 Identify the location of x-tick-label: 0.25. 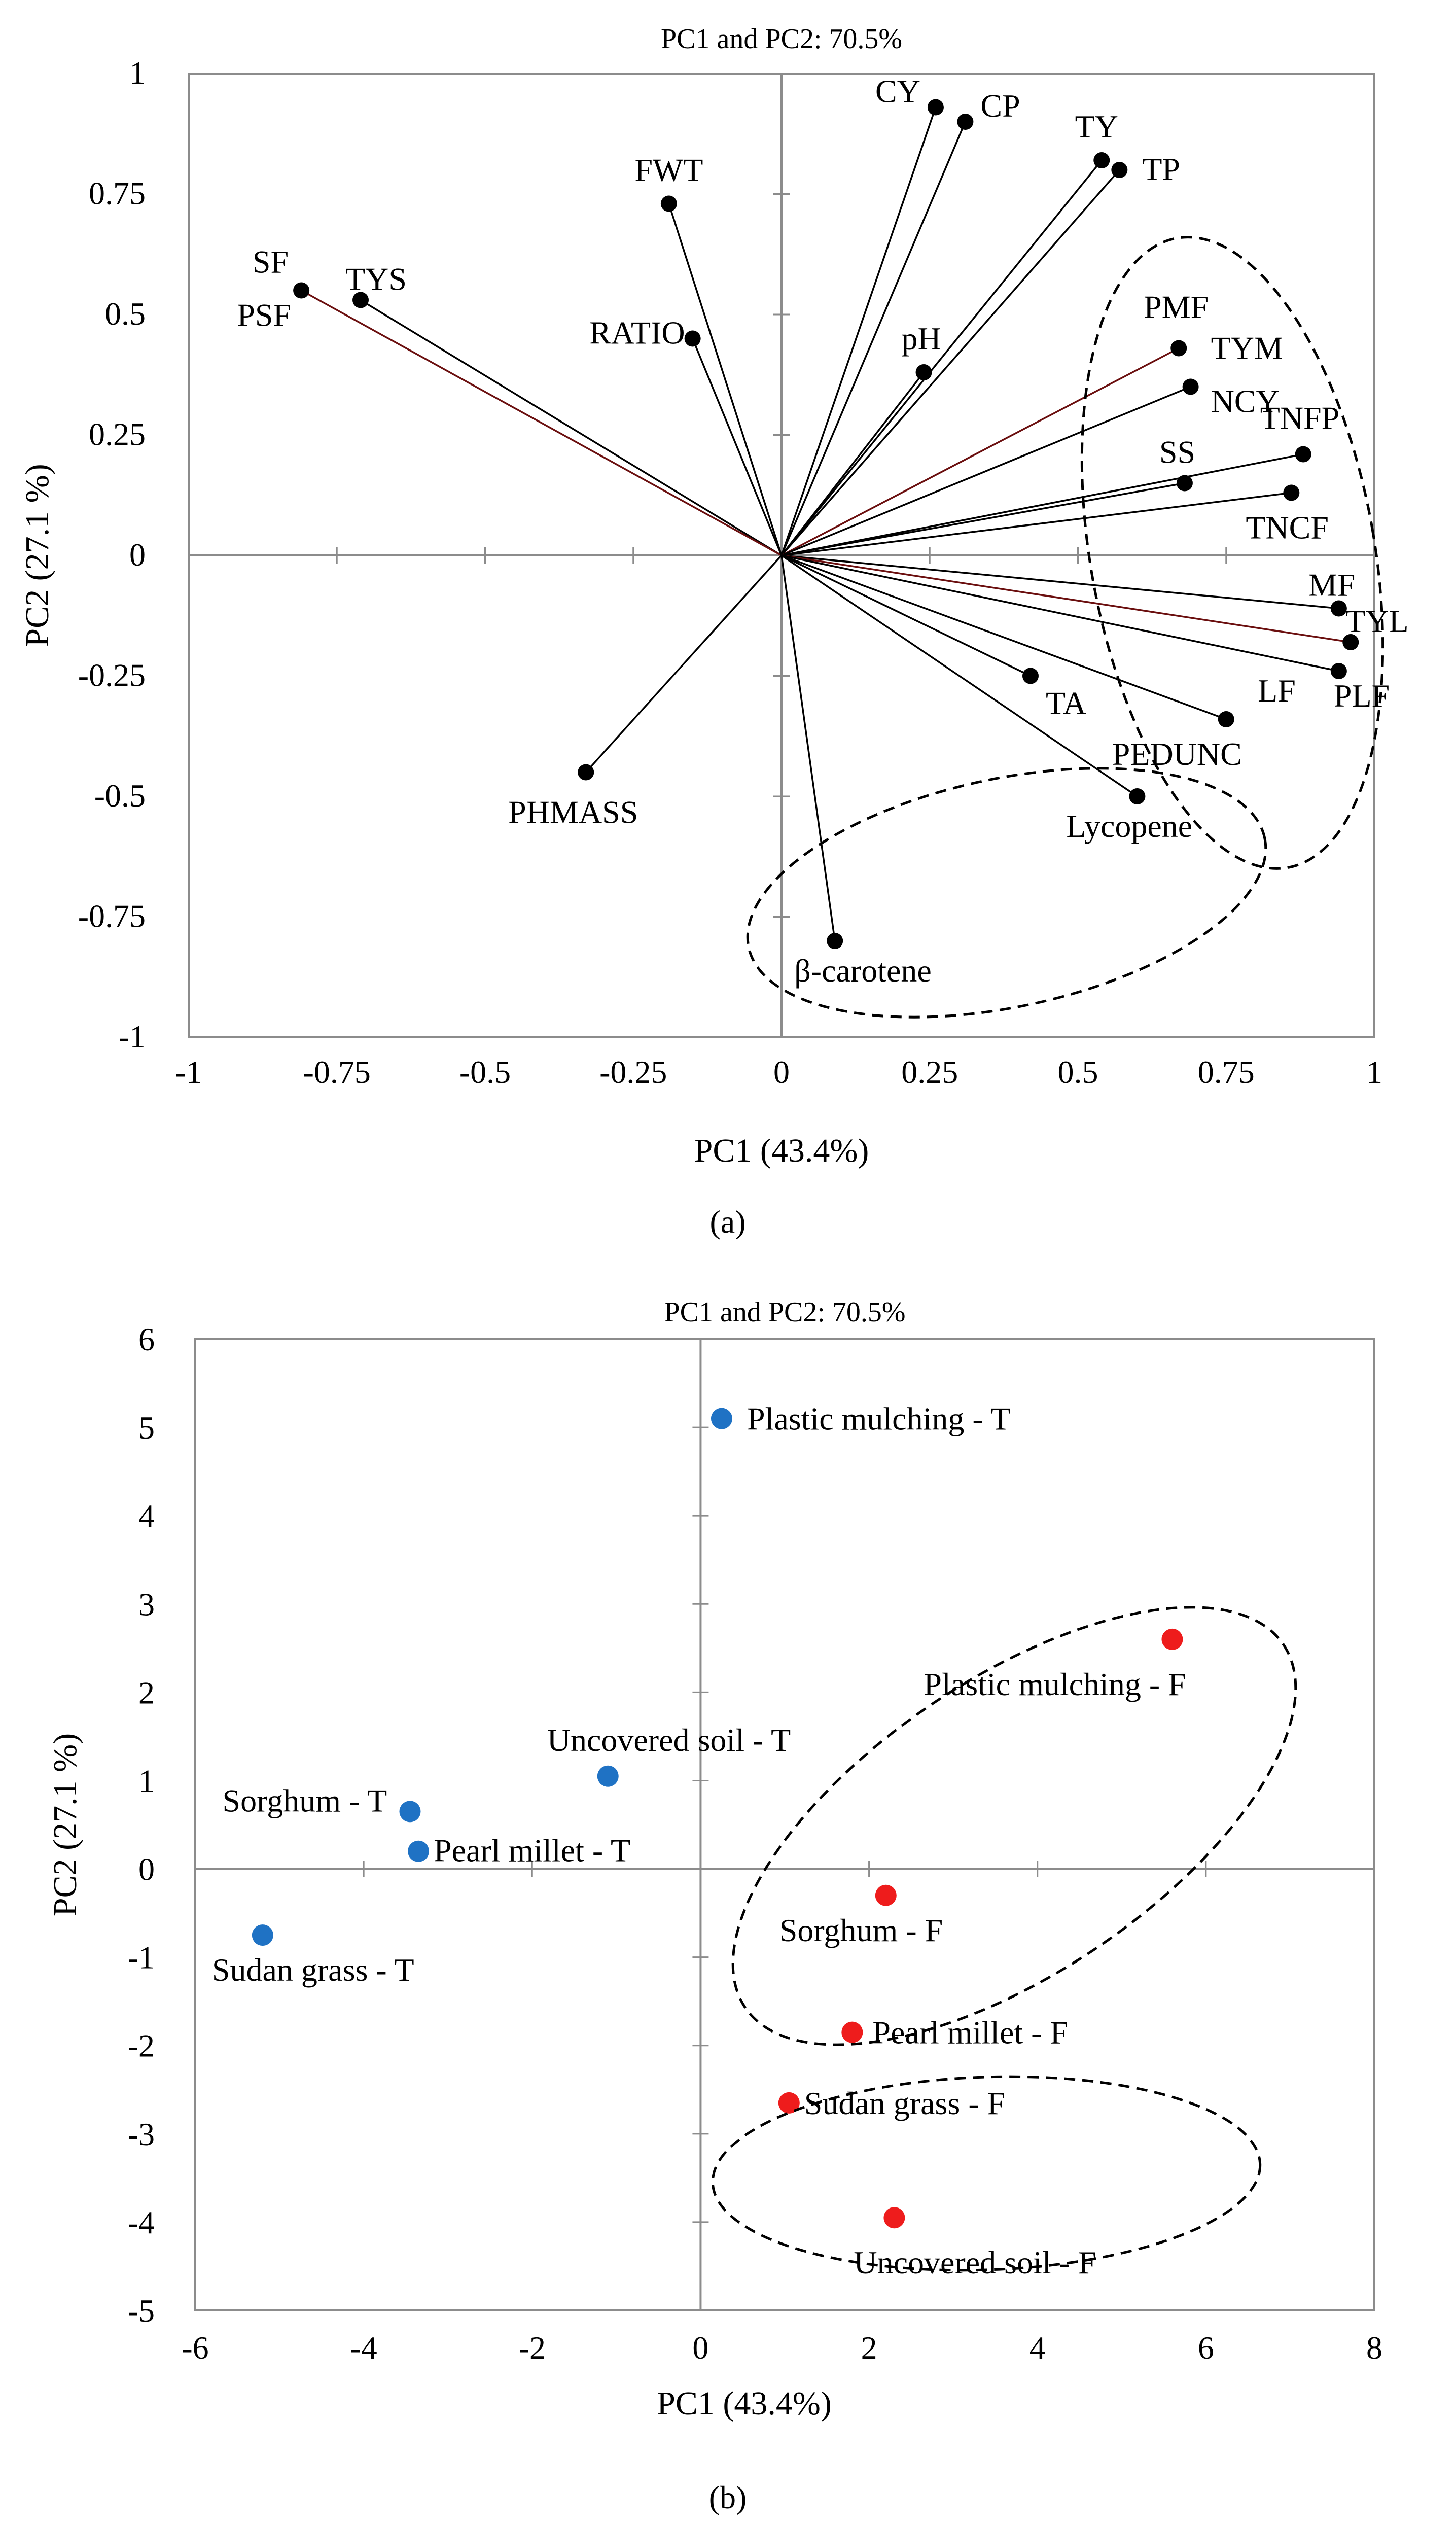
(929, 1072).